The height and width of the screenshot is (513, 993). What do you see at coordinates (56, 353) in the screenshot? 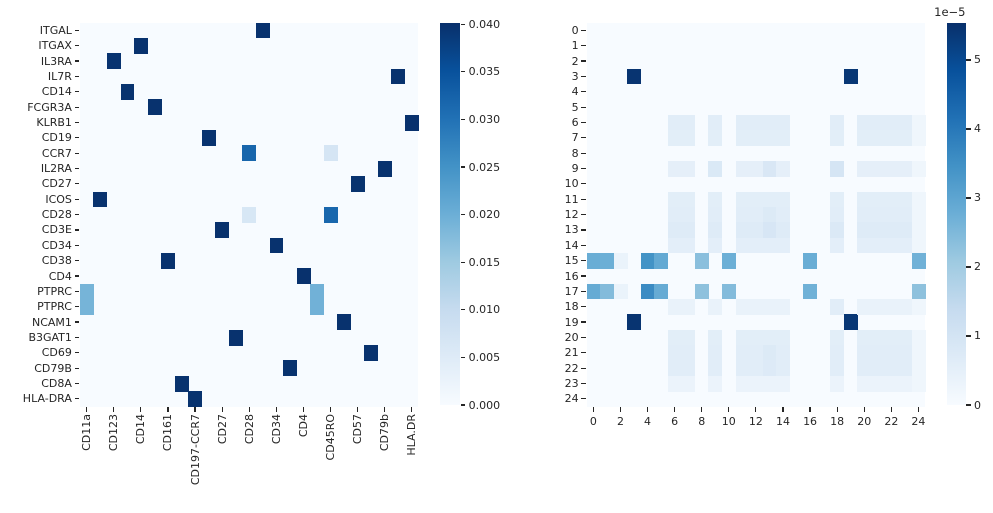
I see `y-tick-label: CD69` at bounding box center [56, 353].